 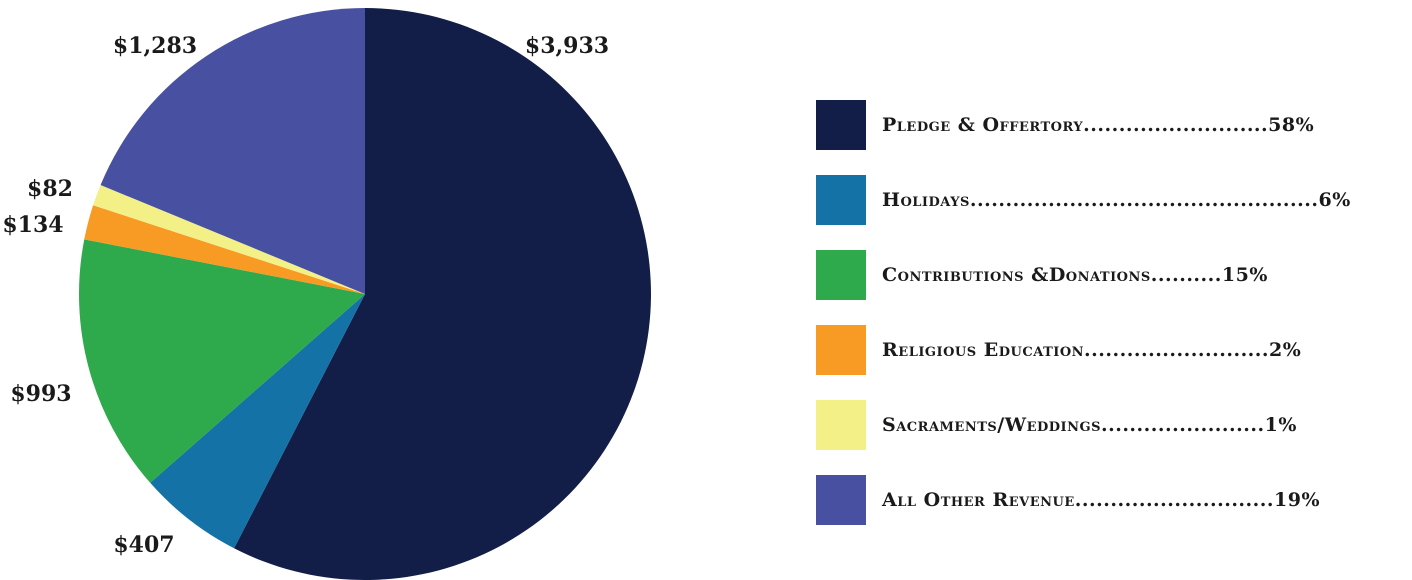 What do you see at coordinates (40, 394) in the screenshot?
I see `slice-value-label: $993` at bounding box center [40, 394].